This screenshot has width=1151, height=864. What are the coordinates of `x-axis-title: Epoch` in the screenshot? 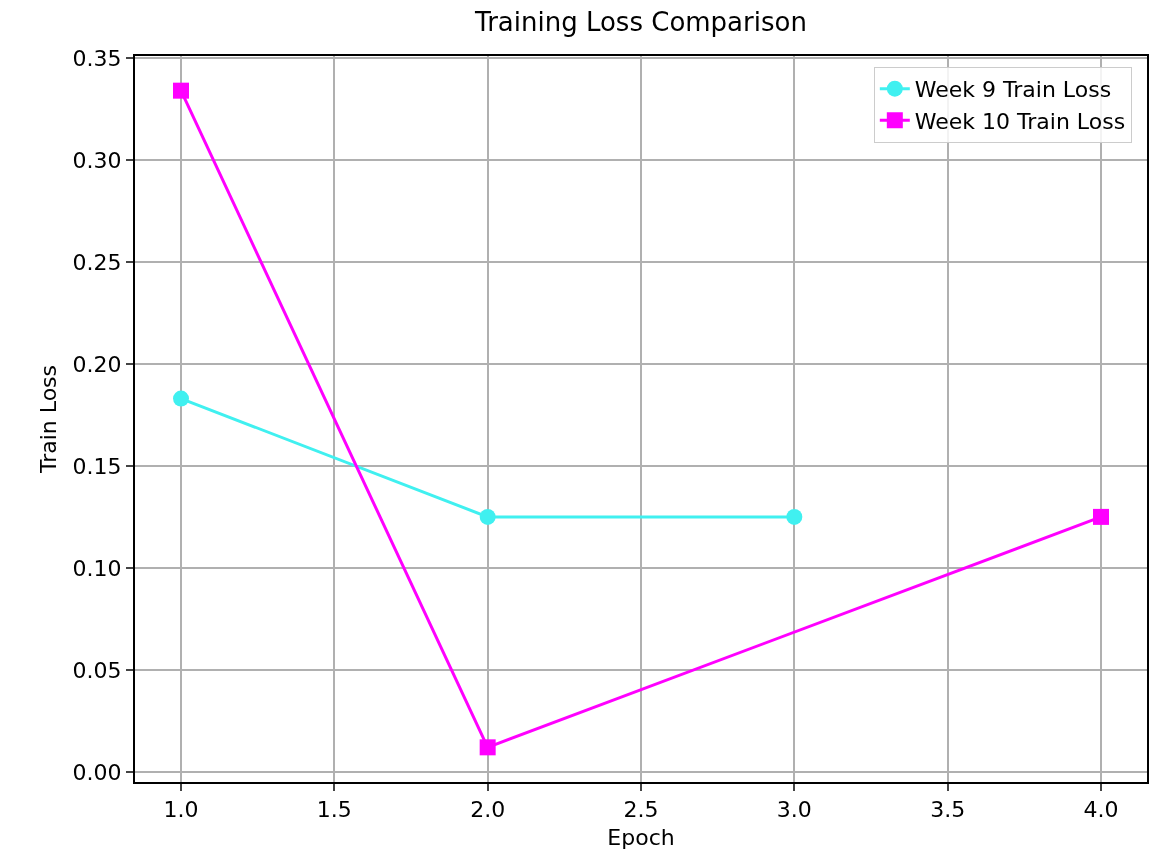 It's located at (641, 837).